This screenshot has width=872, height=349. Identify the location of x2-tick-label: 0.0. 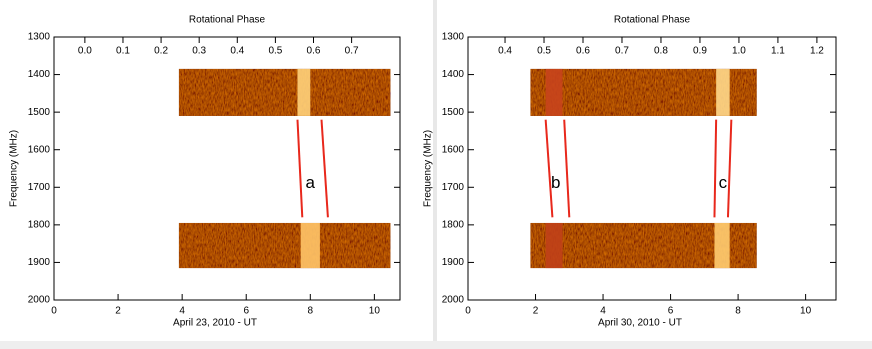
(85, 51).